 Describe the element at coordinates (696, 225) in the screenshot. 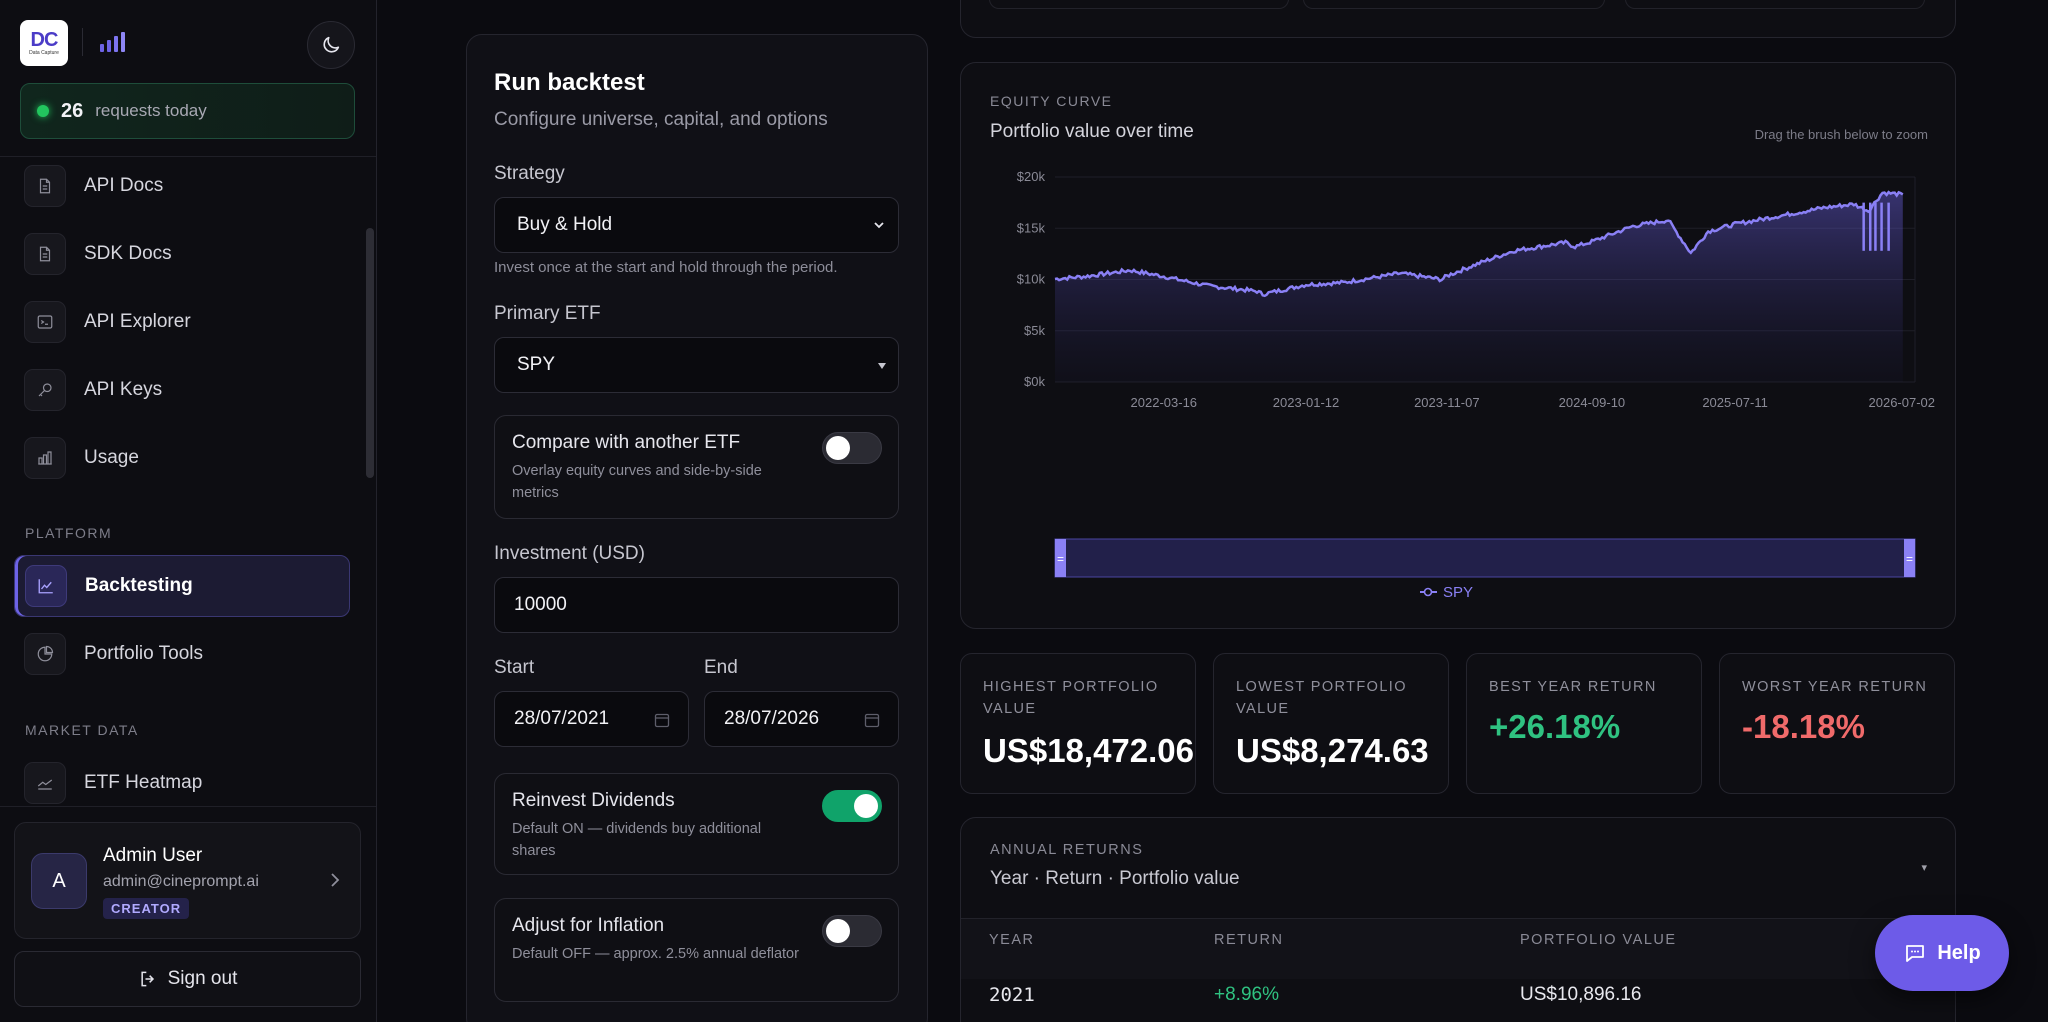

I see `strategy-select: Buy & Hold` at that location.